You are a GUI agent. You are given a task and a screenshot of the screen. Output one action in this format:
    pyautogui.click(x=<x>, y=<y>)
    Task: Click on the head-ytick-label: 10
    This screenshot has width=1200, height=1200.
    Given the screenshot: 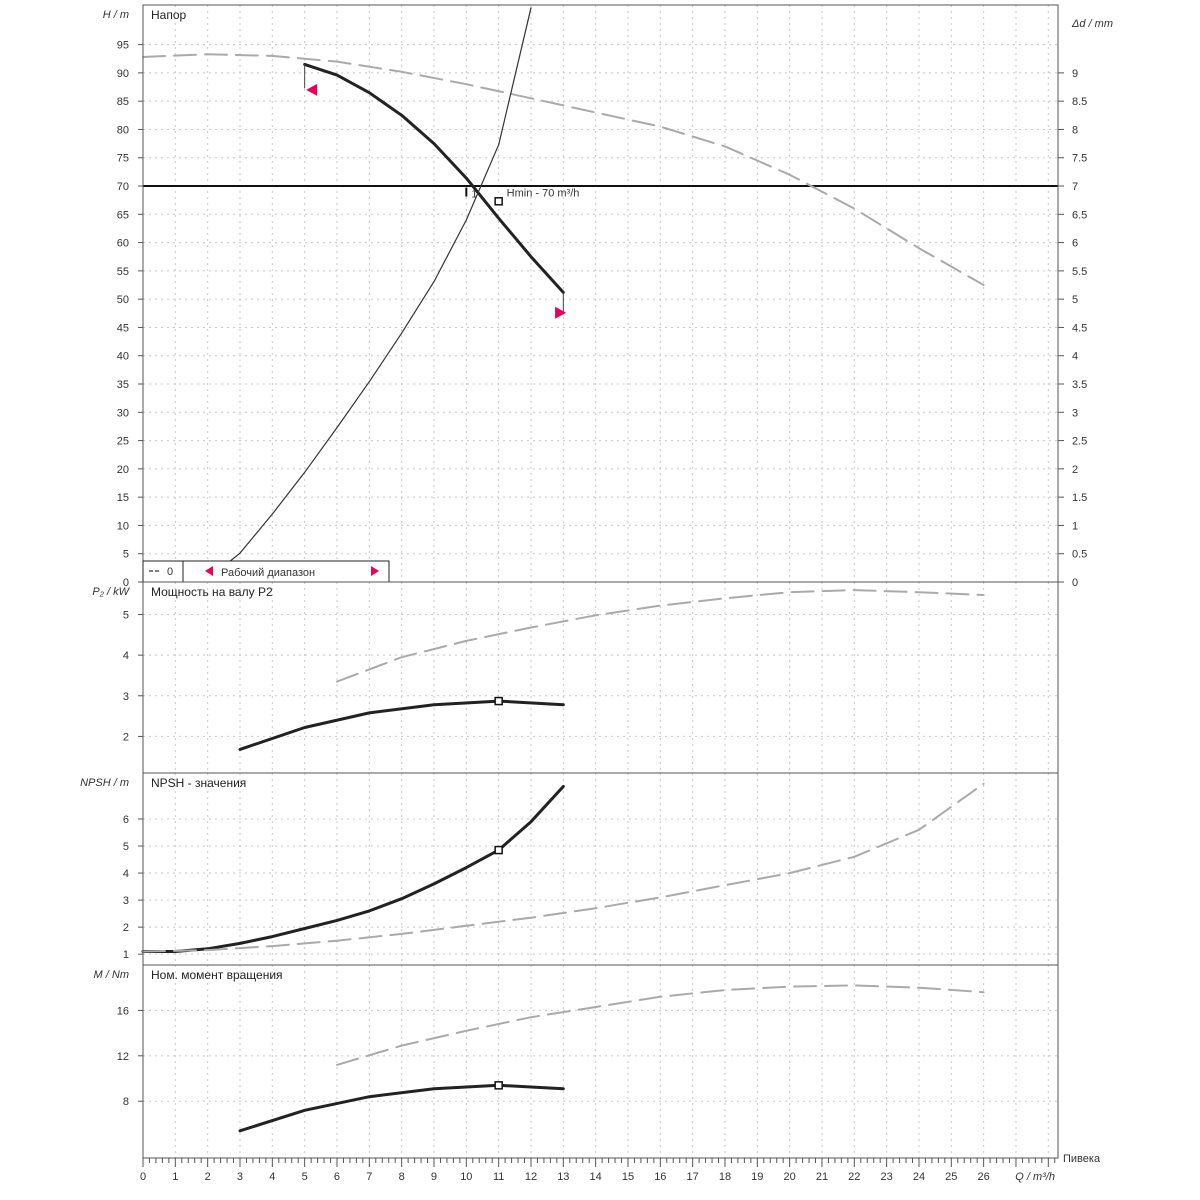 What is the action you would take?
    pyautogui.click(x=123, y=526)
    